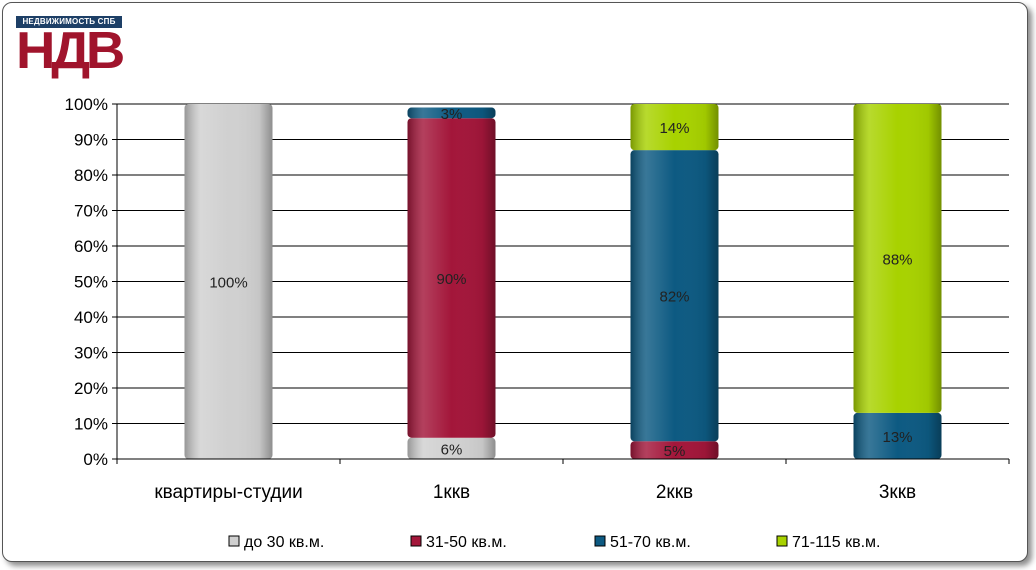 This screenshot has height=570, width=1036. I want to click on logo-tagline: НЕДВИЖИМОСТЬ СПБ, so click(69, 22).